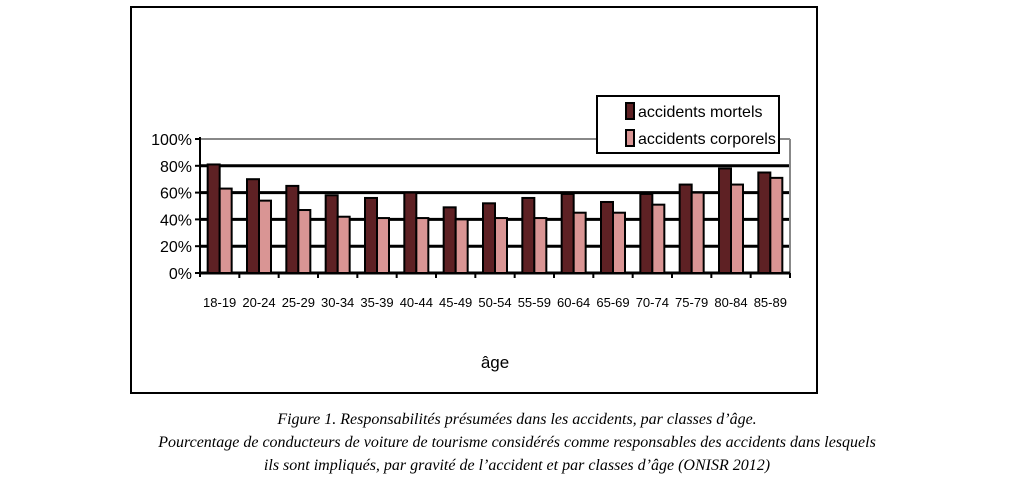 This screenshot has height=503, width=1034. I want to click on x-tick-label: 60-64, so click(573, 302).